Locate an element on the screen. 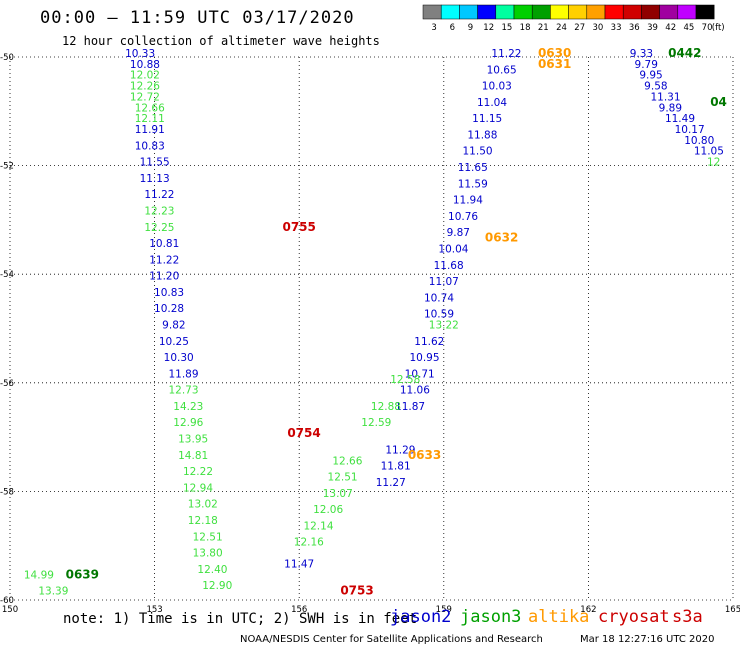  colorbar-label: 15 is located at coordinates (506, 28).